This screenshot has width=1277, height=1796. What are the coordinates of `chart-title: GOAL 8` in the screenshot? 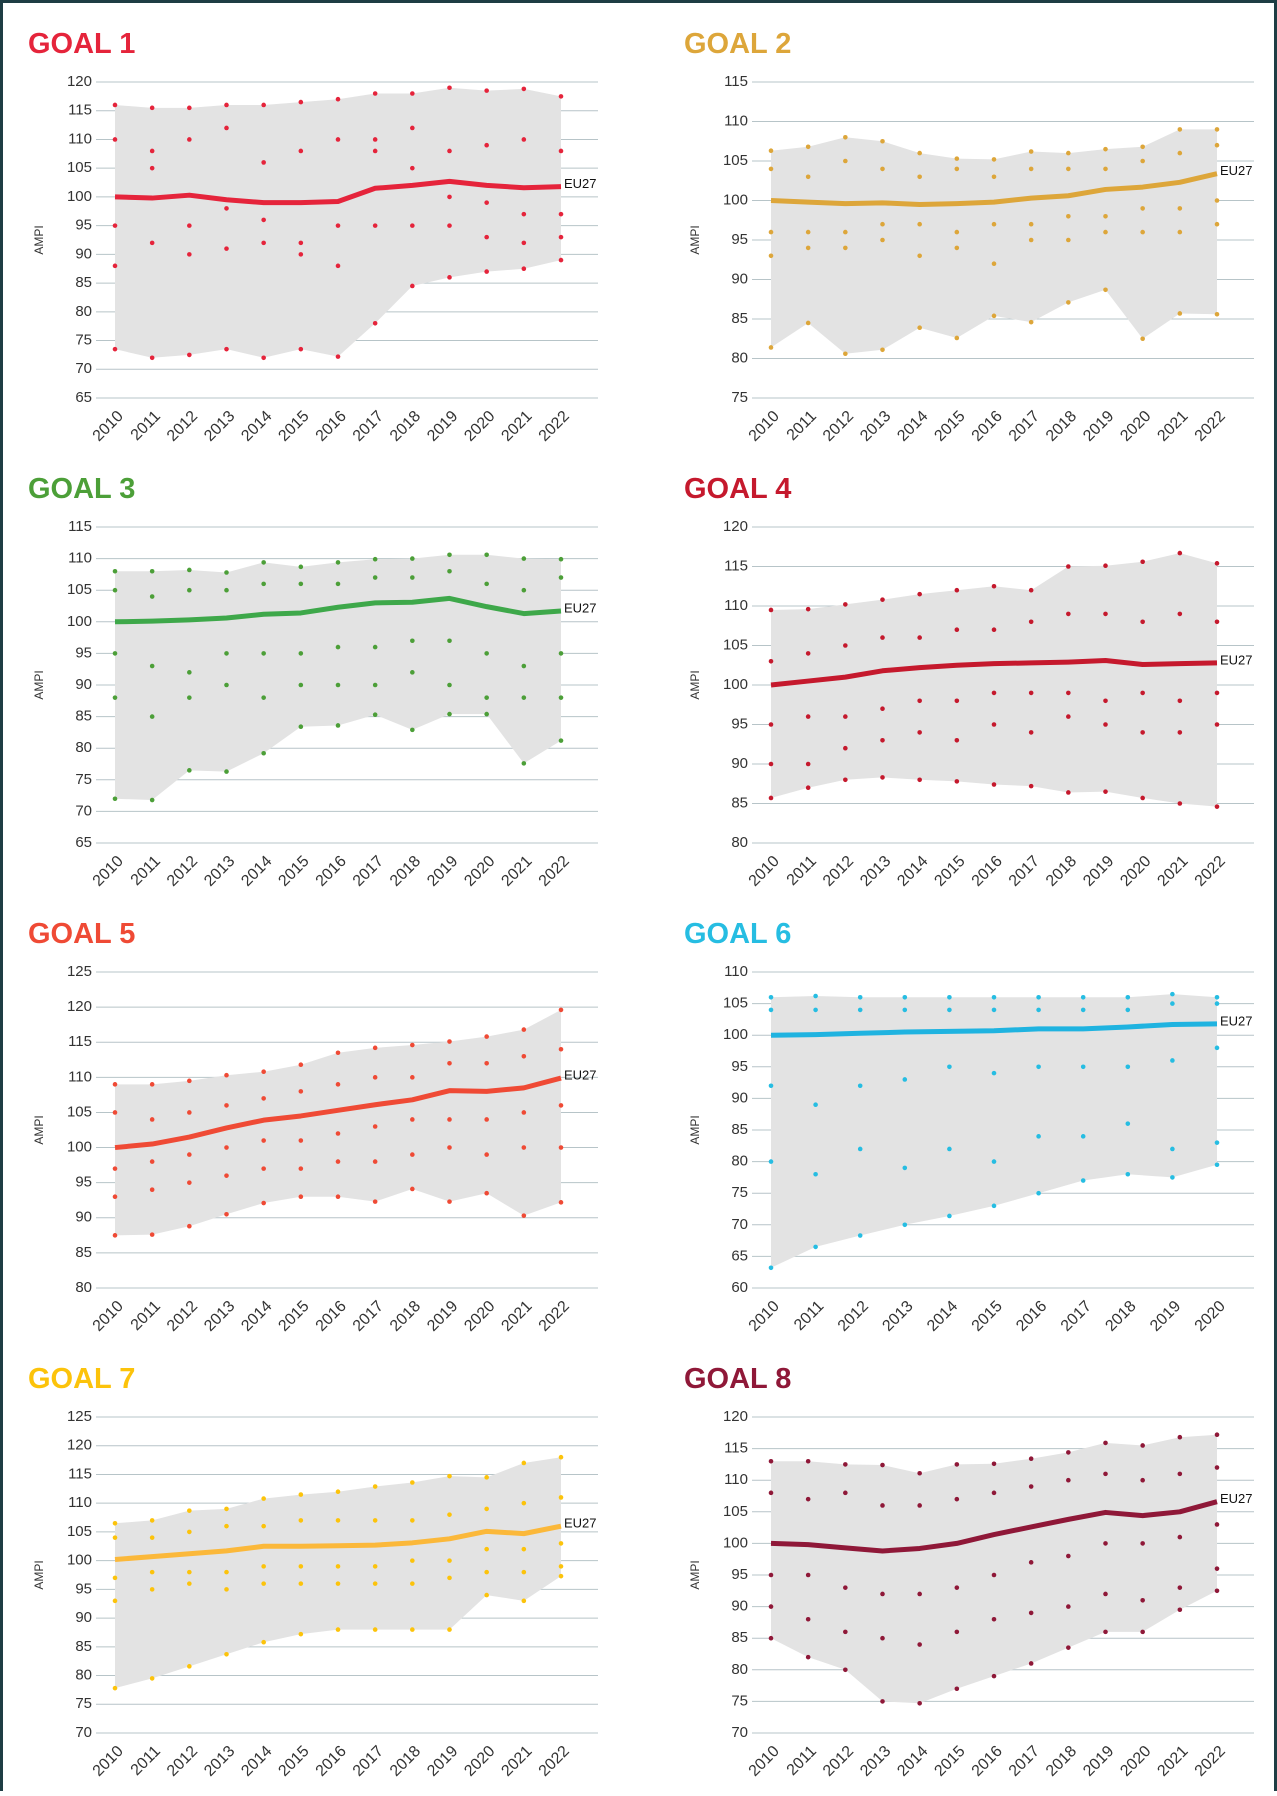 It's located at (737, 1379).